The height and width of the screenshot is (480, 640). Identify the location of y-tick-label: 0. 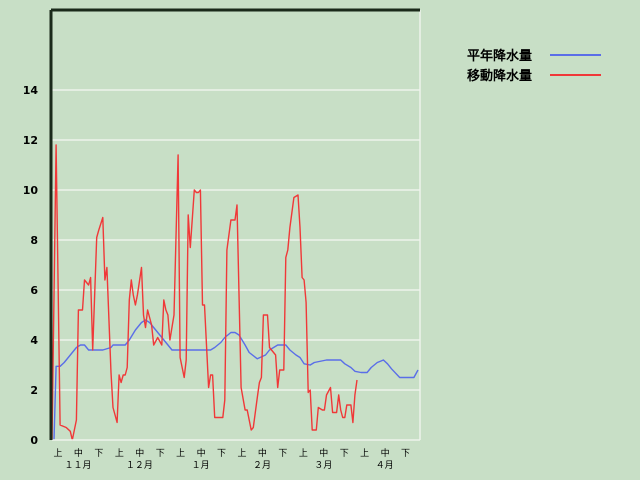
(34, 440).